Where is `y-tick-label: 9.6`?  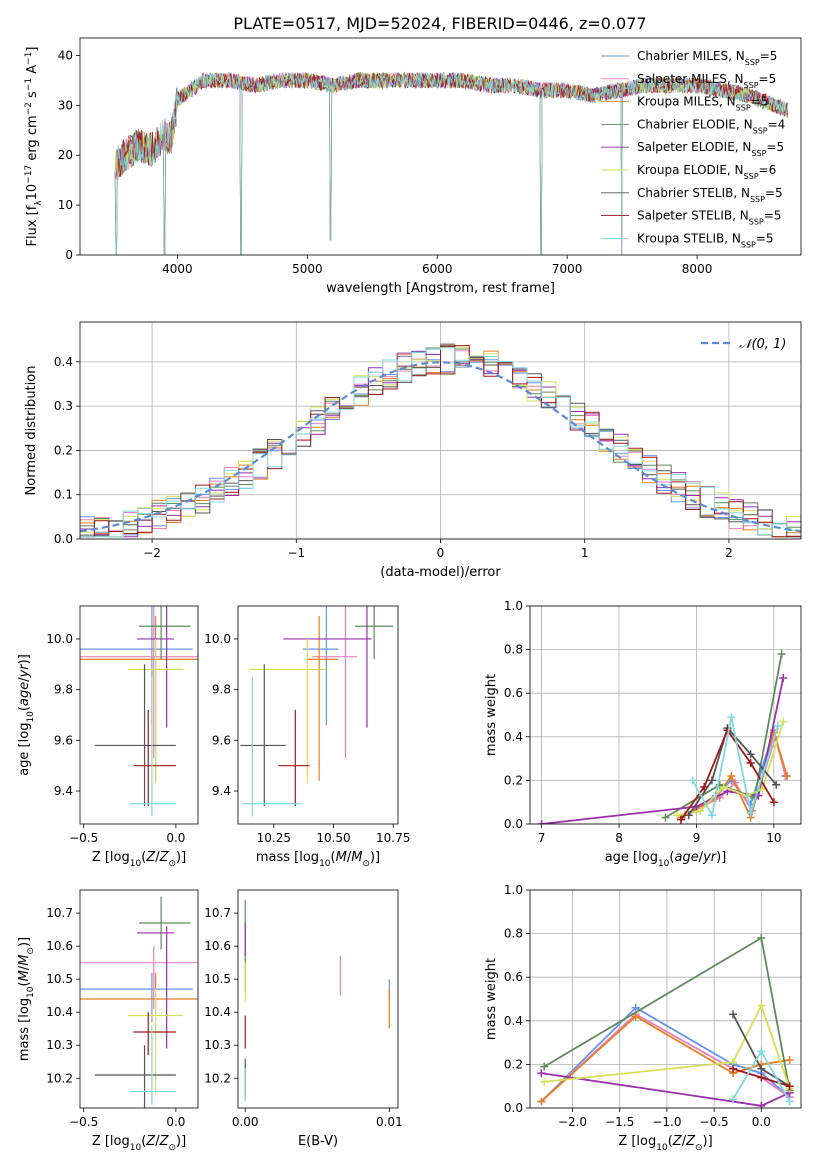 y-tick-label: 9.6 is located at coordinates (221, 740).